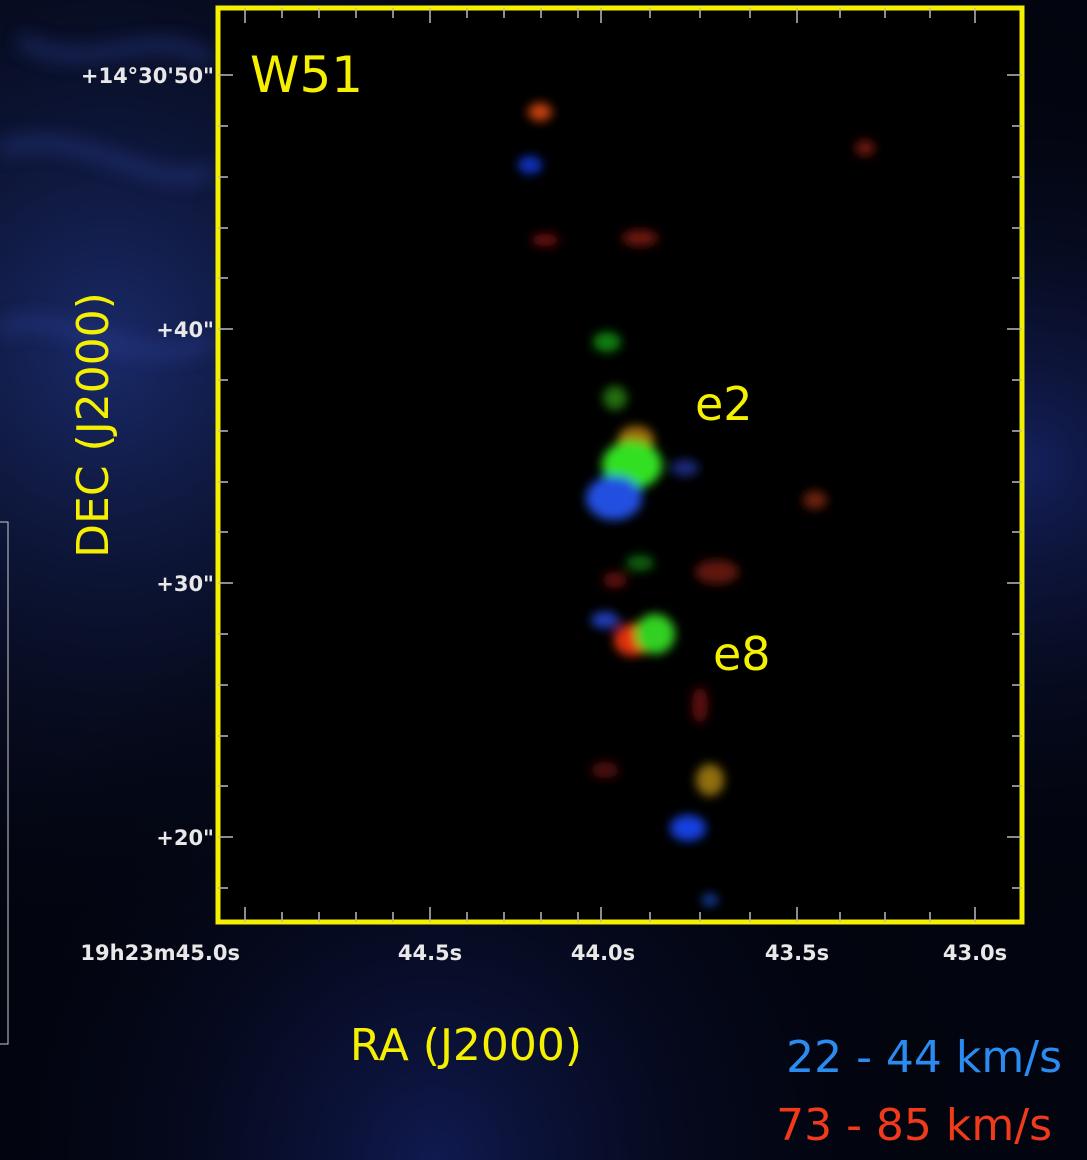  What do you see at coordinates (924, 1057) in the screenshot?
I see `velocity-range: 22 - 44 km/s` at bounding box center [924, 1057].